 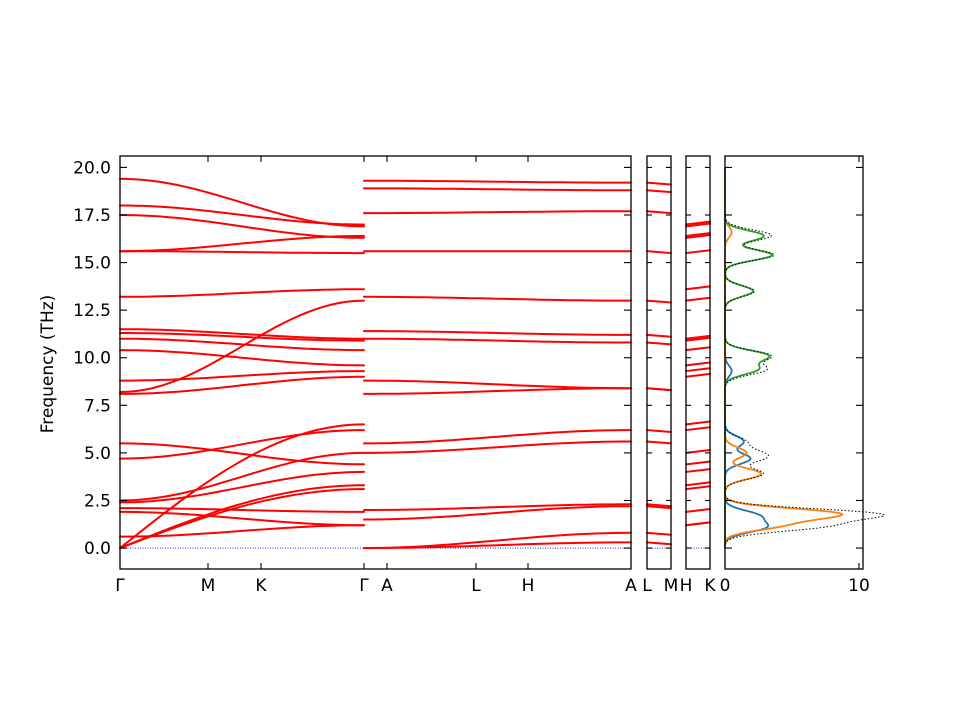 What do you see at coordinates (97, 406) in the screenshot?
I see `y-tick-label: 7.5` at bounding box center [97, 406].